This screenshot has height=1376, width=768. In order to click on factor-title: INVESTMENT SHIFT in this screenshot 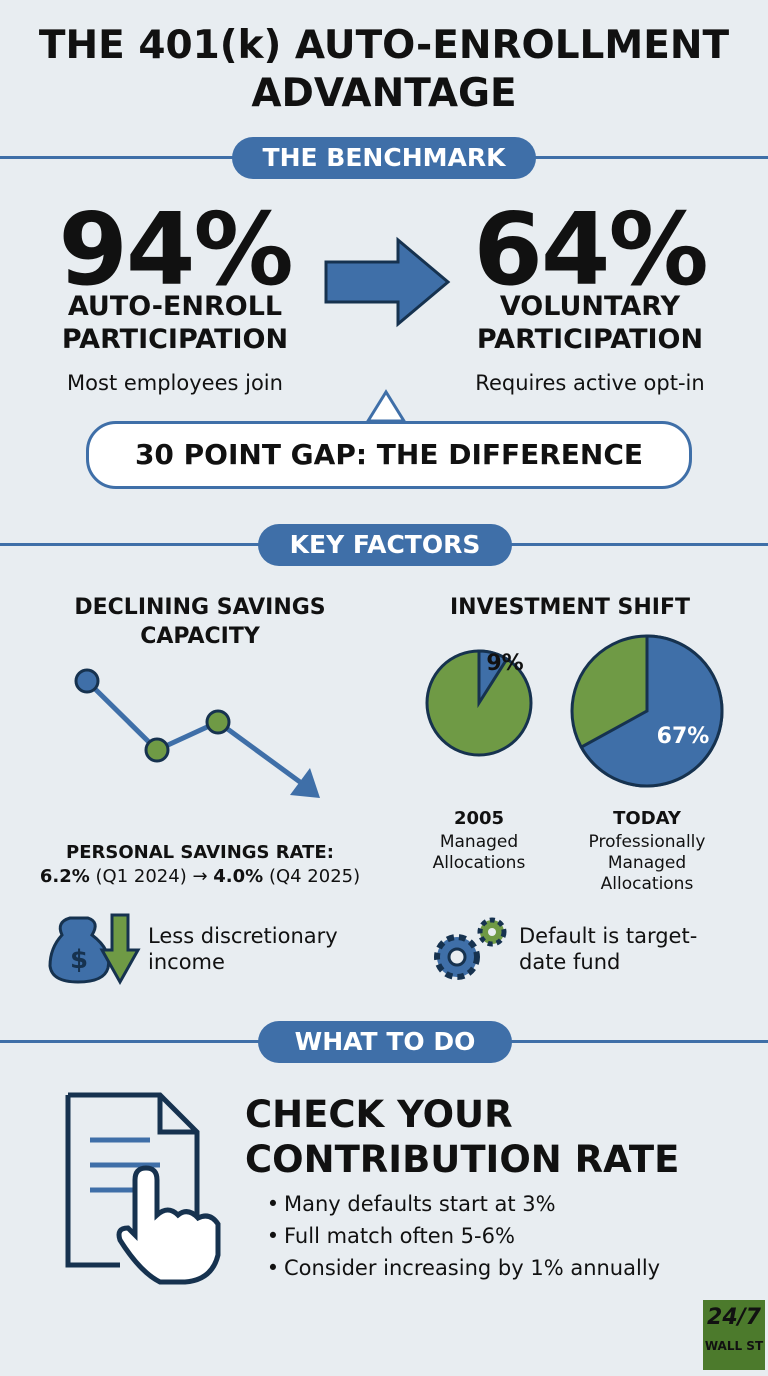, I will do `click(570, 607)`.